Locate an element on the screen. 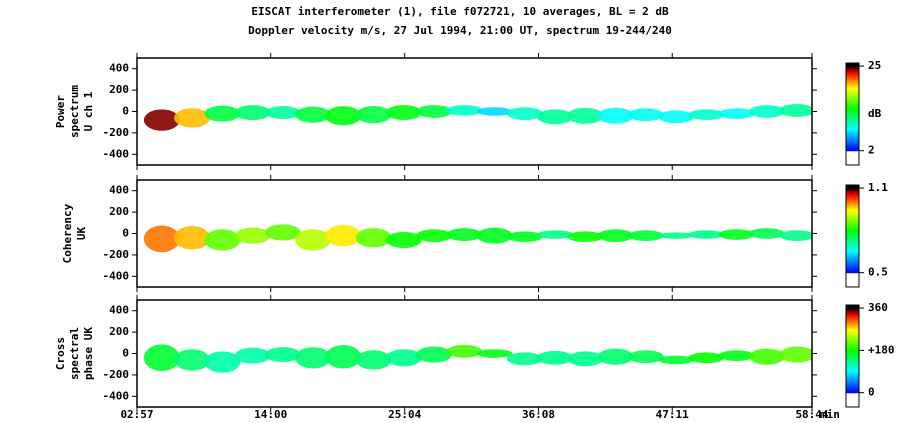 Image resolution: width=911 pixels, height=423 pixels. y-axis-label: phase UK is located at coordinates (88, 353).